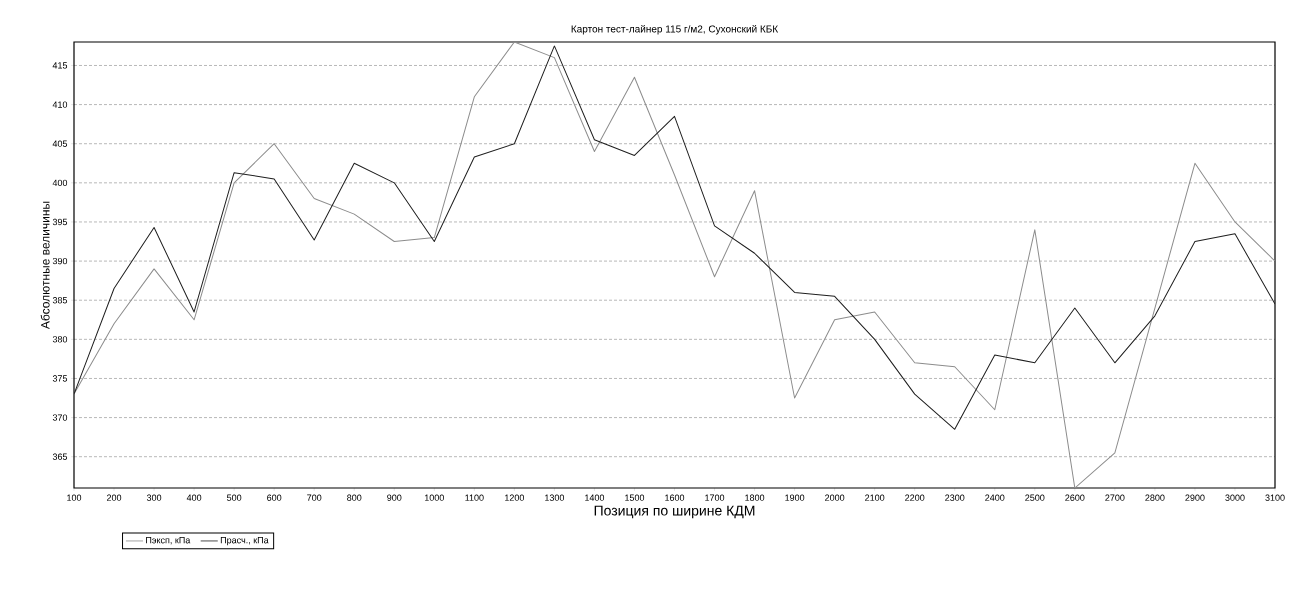 The height and width of the screenshot is (592, 1307). I want to click on x-tick-label: 300, so click(154, 497).